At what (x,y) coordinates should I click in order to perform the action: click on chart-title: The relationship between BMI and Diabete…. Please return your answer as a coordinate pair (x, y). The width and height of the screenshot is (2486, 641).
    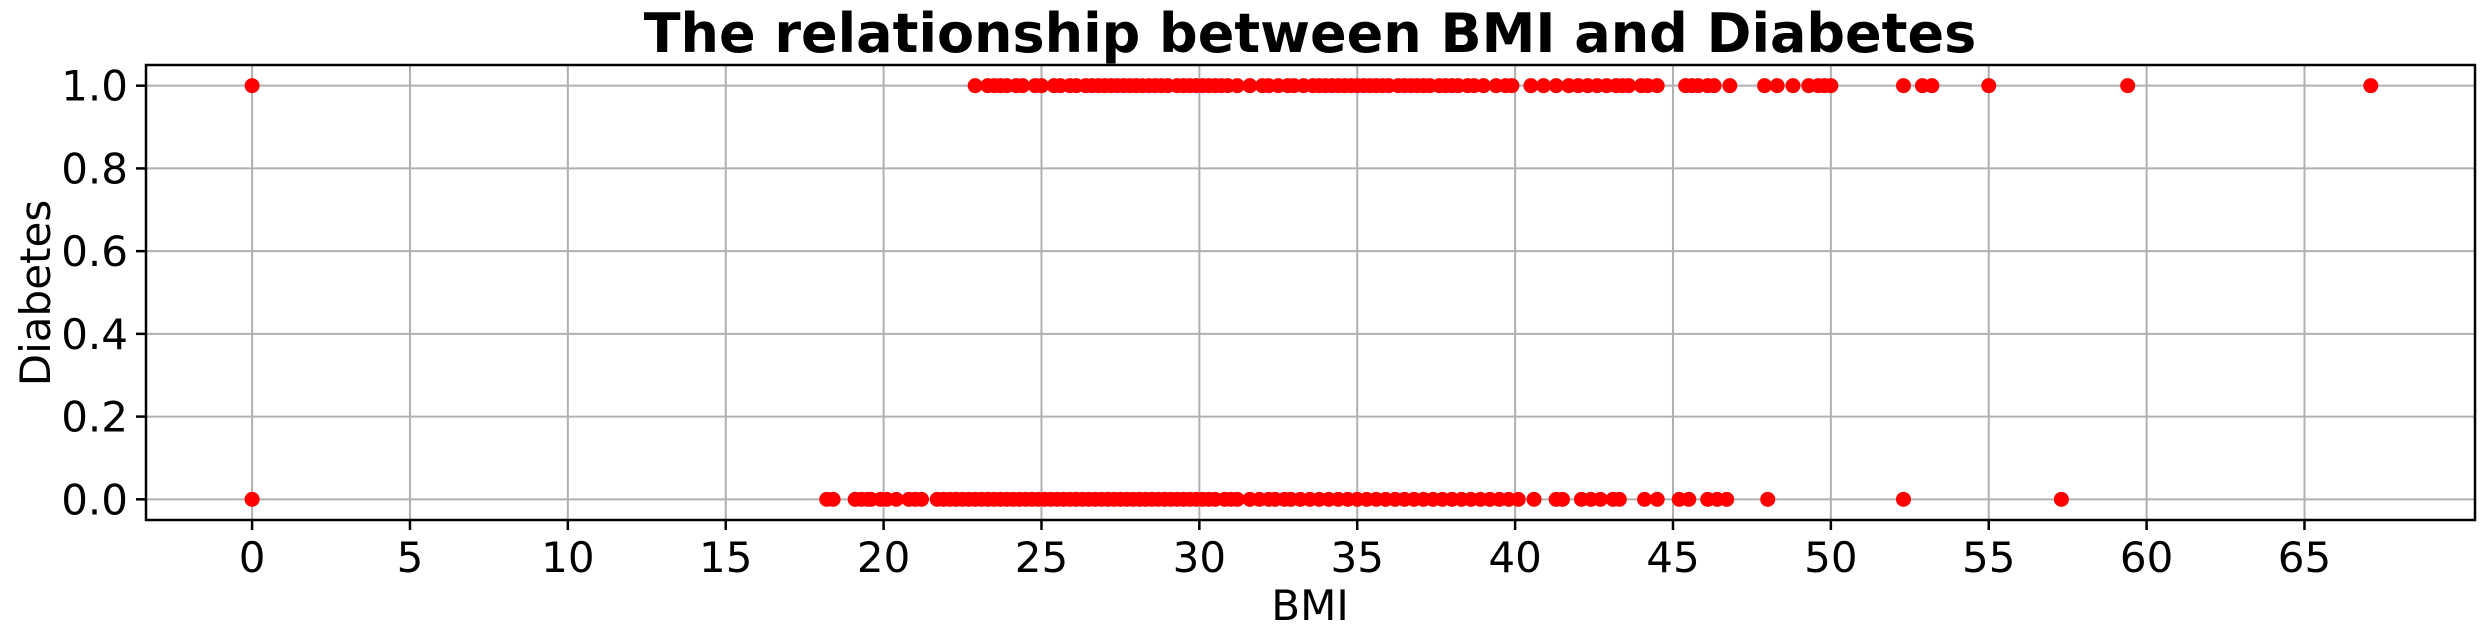
    Looking at the image, I should click on (1310, 33).